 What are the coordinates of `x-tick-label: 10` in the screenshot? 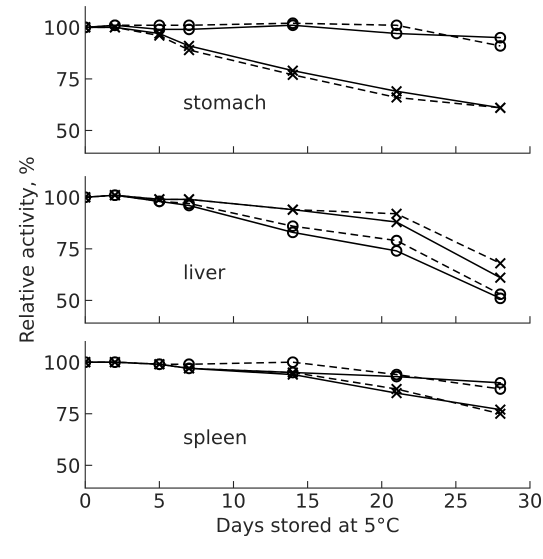 It's located at (234, 500).